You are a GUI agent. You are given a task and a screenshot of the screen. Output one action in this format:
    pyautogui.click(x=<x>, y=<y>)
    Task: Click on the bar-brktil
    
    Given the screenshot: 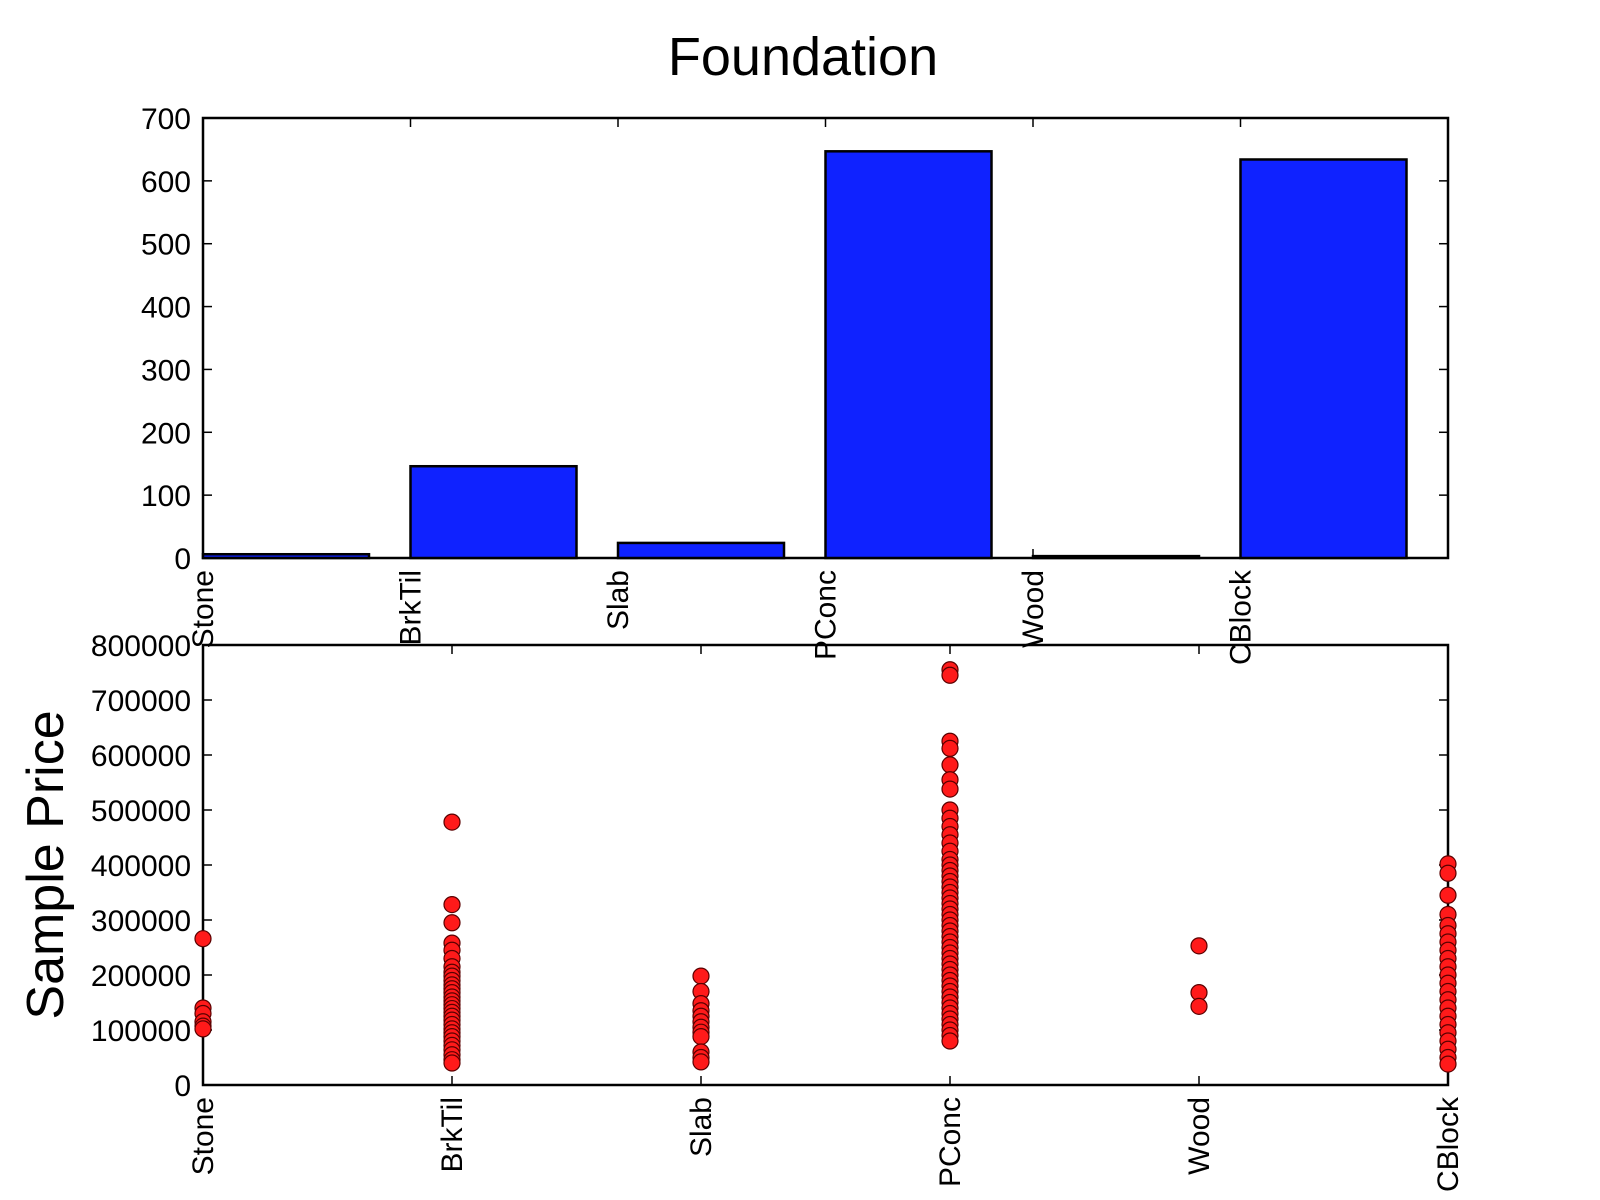 What is the action you would take?
    pyautogui.click(x=493, y=512)
    